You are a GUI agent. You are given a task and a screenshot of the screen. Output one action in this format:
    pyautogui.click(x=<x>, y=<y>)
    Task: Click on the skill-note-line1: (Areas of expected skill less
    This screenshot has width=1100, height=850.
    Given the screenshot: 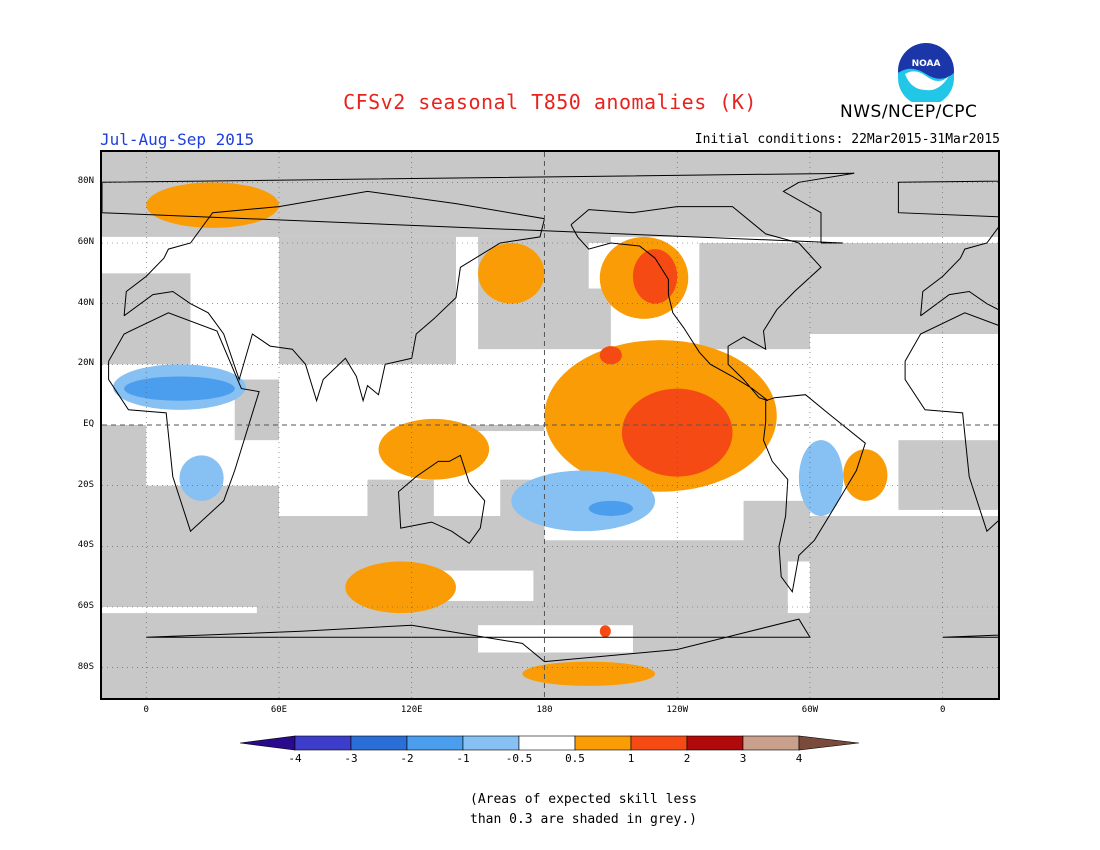 What is the action you would take?
    pyautogui.click(x=583, y=799)
    